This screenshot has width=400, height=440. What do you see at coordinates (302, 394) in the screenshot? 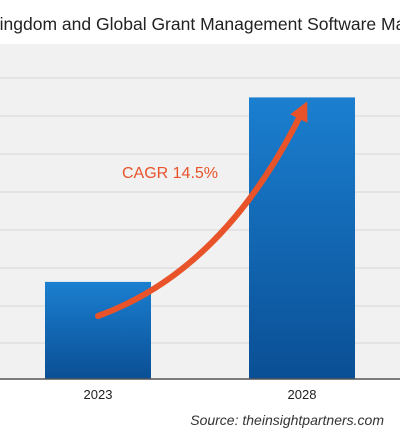
I see `x-tick-label-2028: 2028` at bounding box center [302, 394].